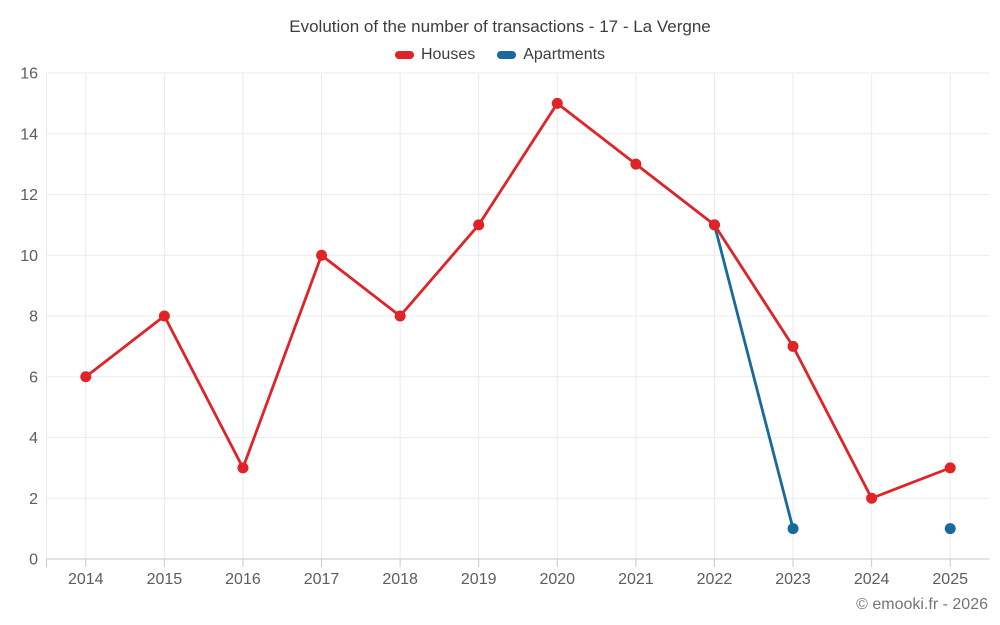  Describe the element at coordinates (636, 579) in the screenshot. I see `x-axis-label: 2021` at that location.